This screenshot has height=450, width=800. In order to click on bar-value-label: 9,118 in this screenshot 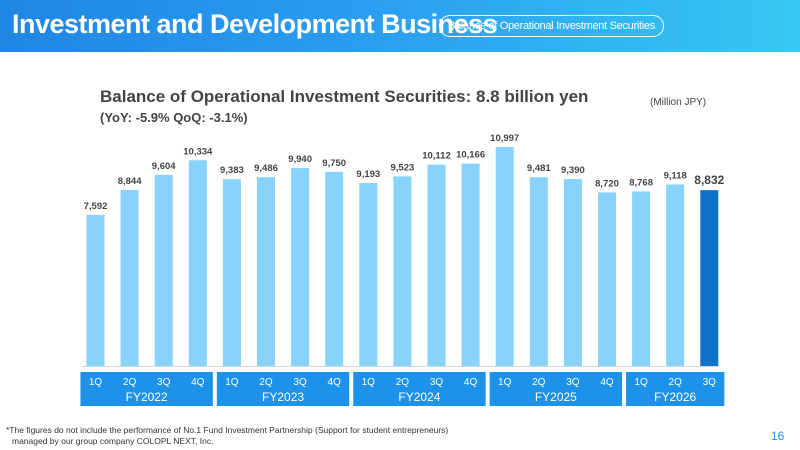, I will do `click(675, 175)`.